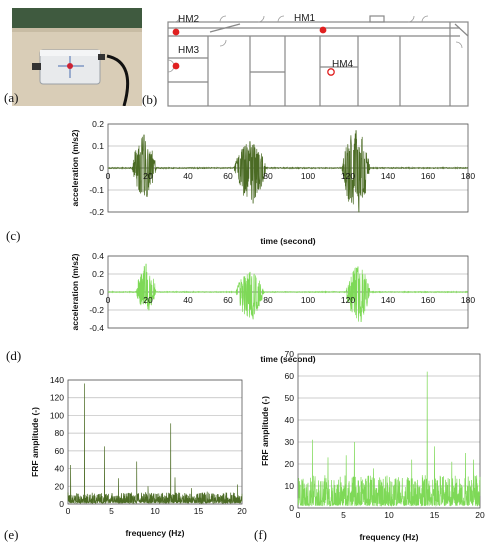 This screenshot has width=494, height=550. What do you see at coordinates (343, 64) in the screenshot?
I see `marker-label-hm4: HM4` at bounding box center [343, 64].